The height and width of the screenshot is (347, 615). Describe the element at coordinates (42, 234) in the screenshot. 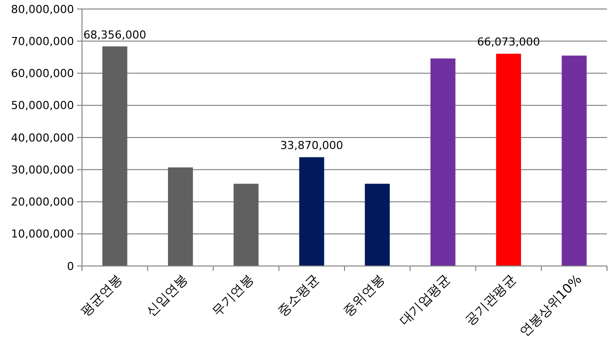

I see `y-tick-label: 10,000,000` at that location.